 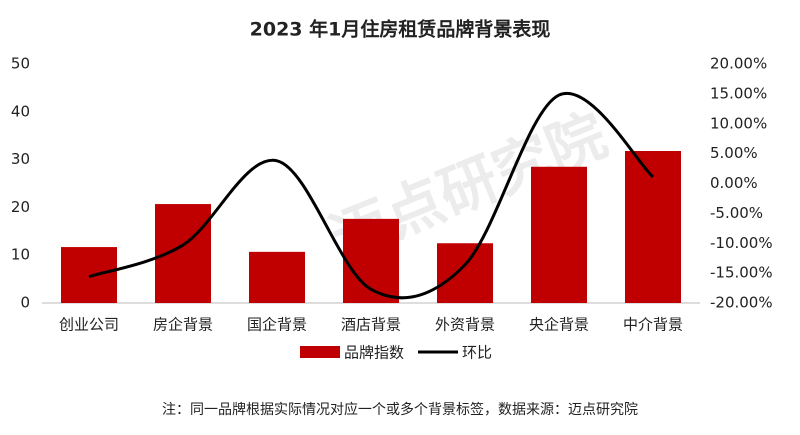 I want to click on x-tick-label: 酒店背景, so click(x=371, y=325).